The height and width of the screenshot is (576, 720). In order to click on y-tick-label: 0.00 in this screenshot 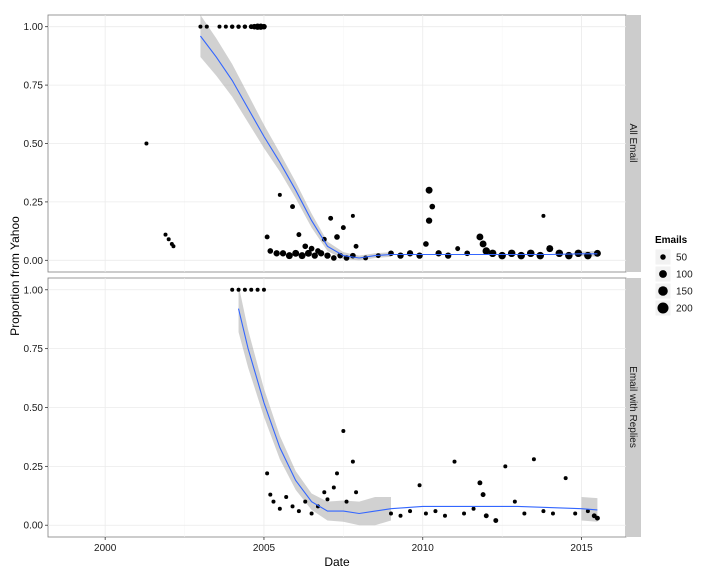, I will do `click(34, 261)`.